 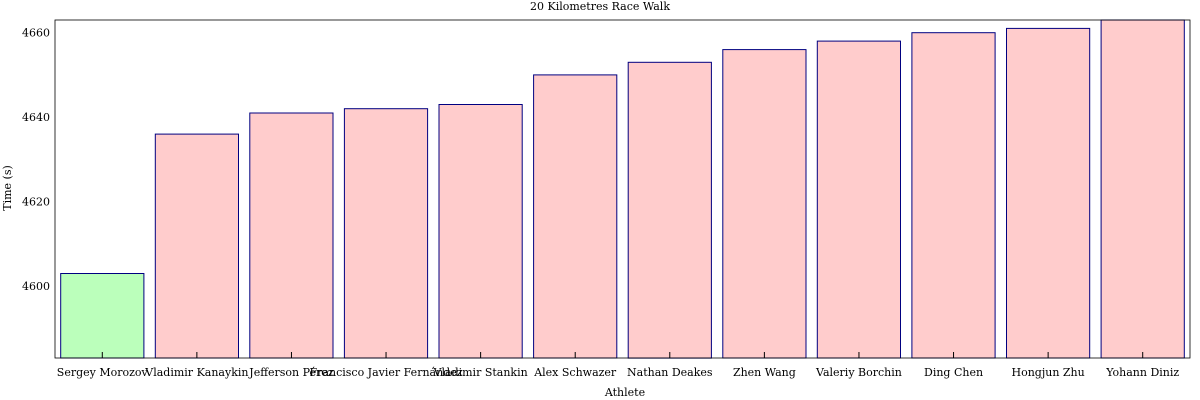 What do you see at coordinates (36, 117) in the screenshot?
I see `y-tick-label: 4640` at bounding box center [36, 117].